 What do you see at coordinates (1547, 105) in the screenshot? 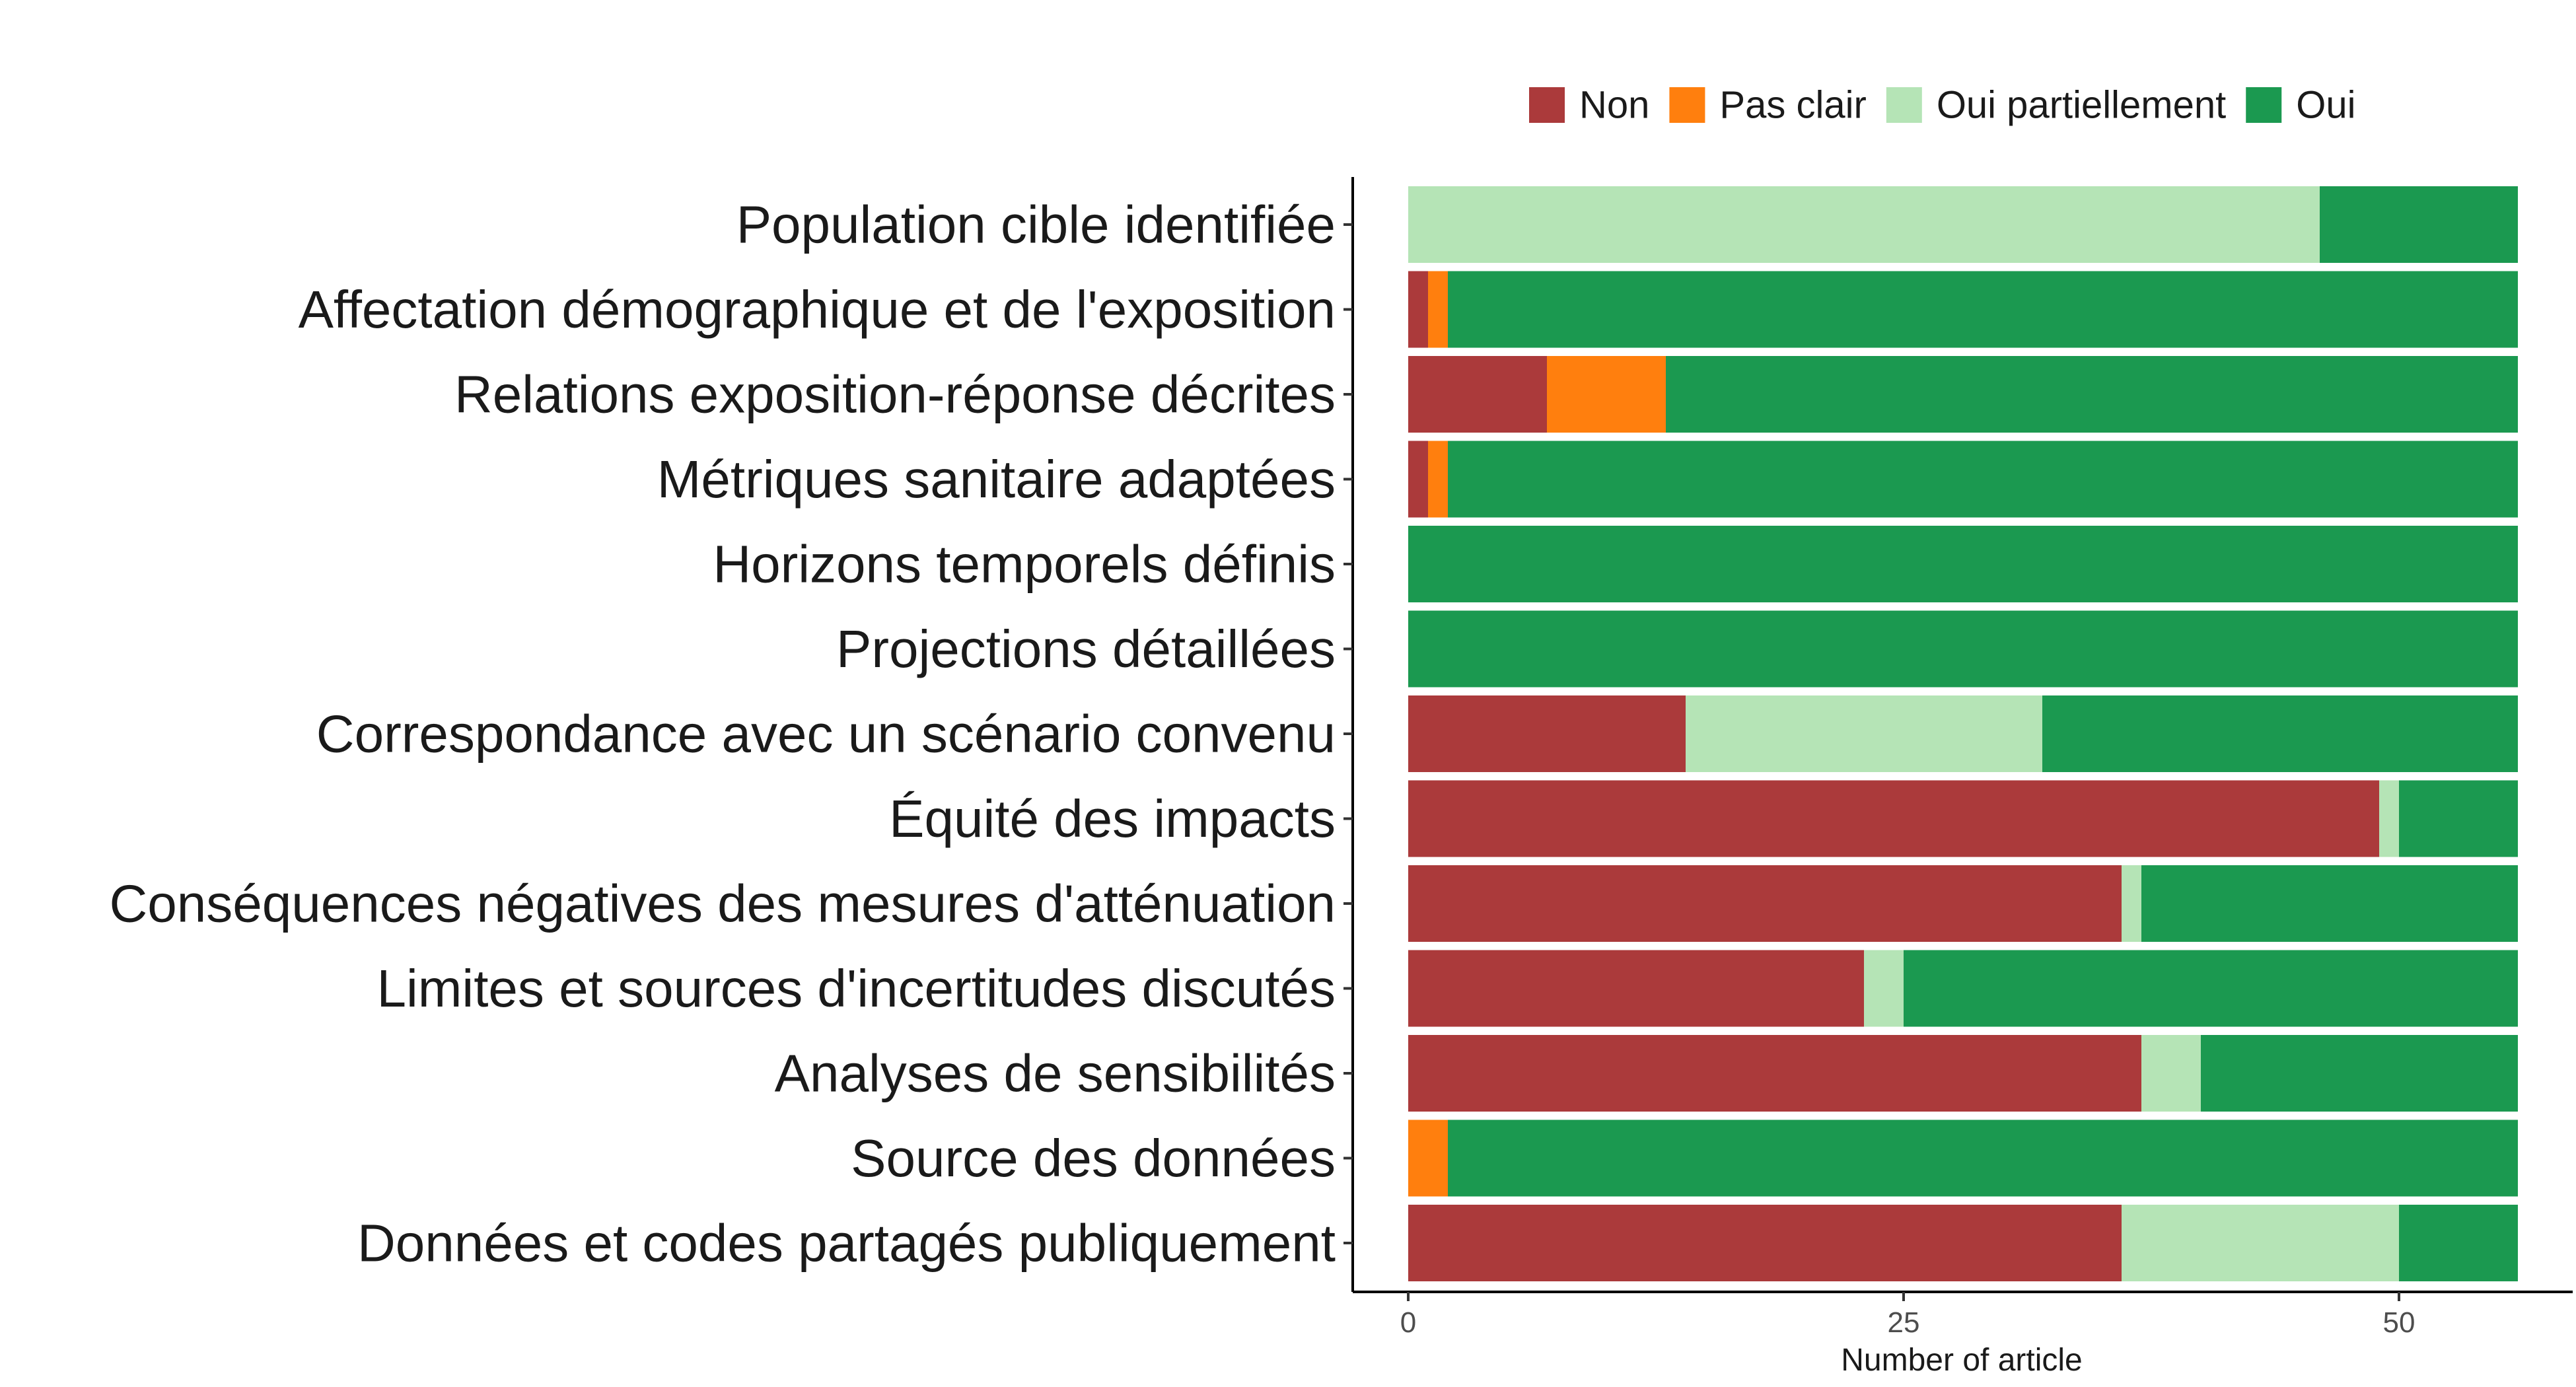
I see `legend-swatch-non` at bounding box center [1547, 105].